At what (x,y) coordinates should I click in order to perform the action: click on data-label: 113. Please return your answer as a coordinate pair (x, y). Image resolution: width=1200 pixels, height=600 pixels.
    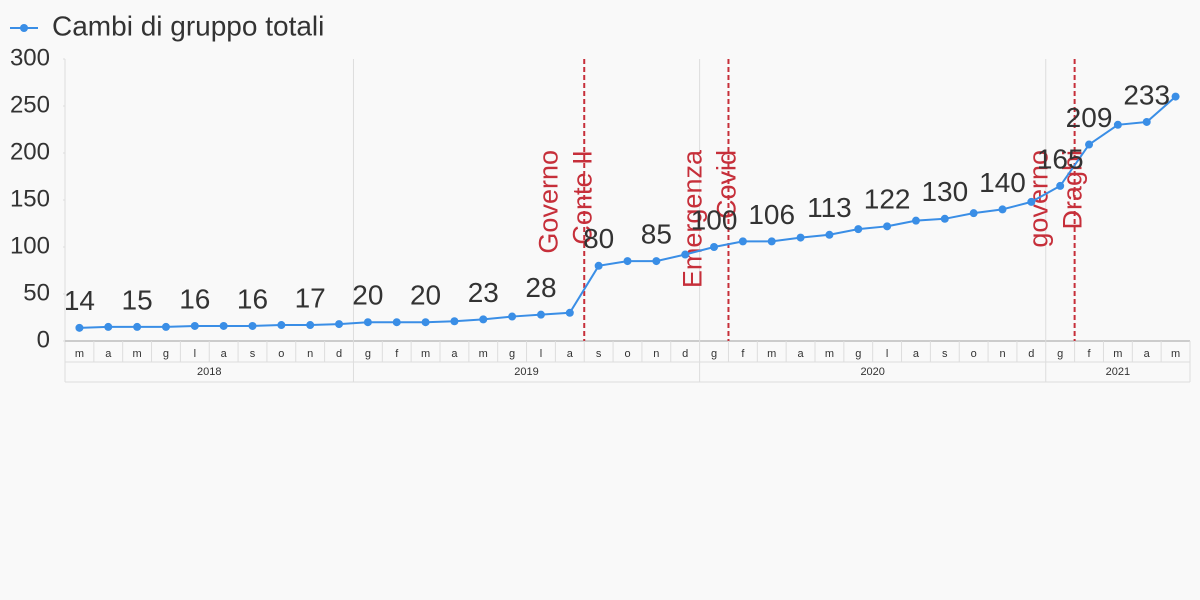
    Looking at the image, I should click on (829, 207).